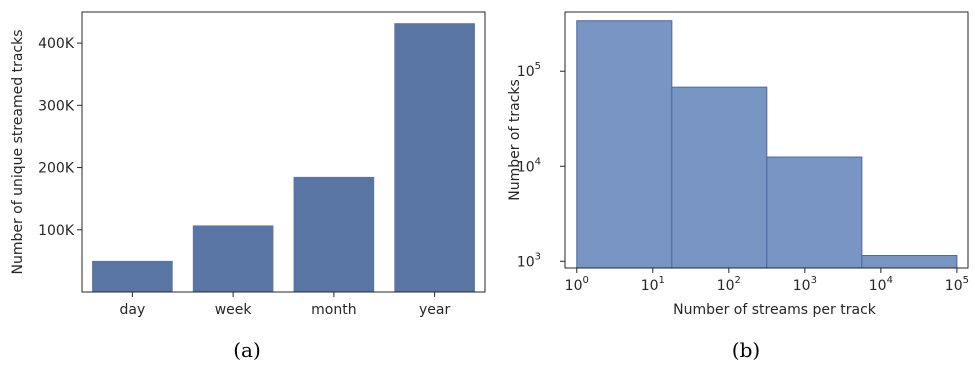  I want to click on y-tick-label: 400K, so click(56, 44).